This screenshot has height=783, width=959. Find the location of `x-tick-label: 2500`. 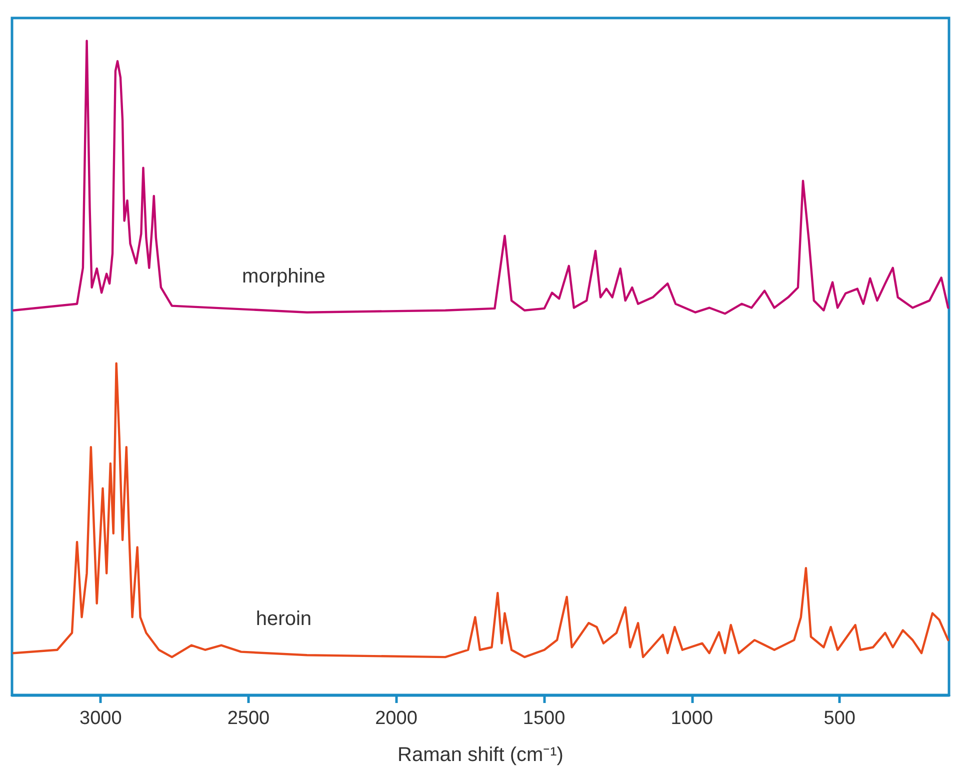

x-tick-label: 2500 is located at coordinates (248, 718).